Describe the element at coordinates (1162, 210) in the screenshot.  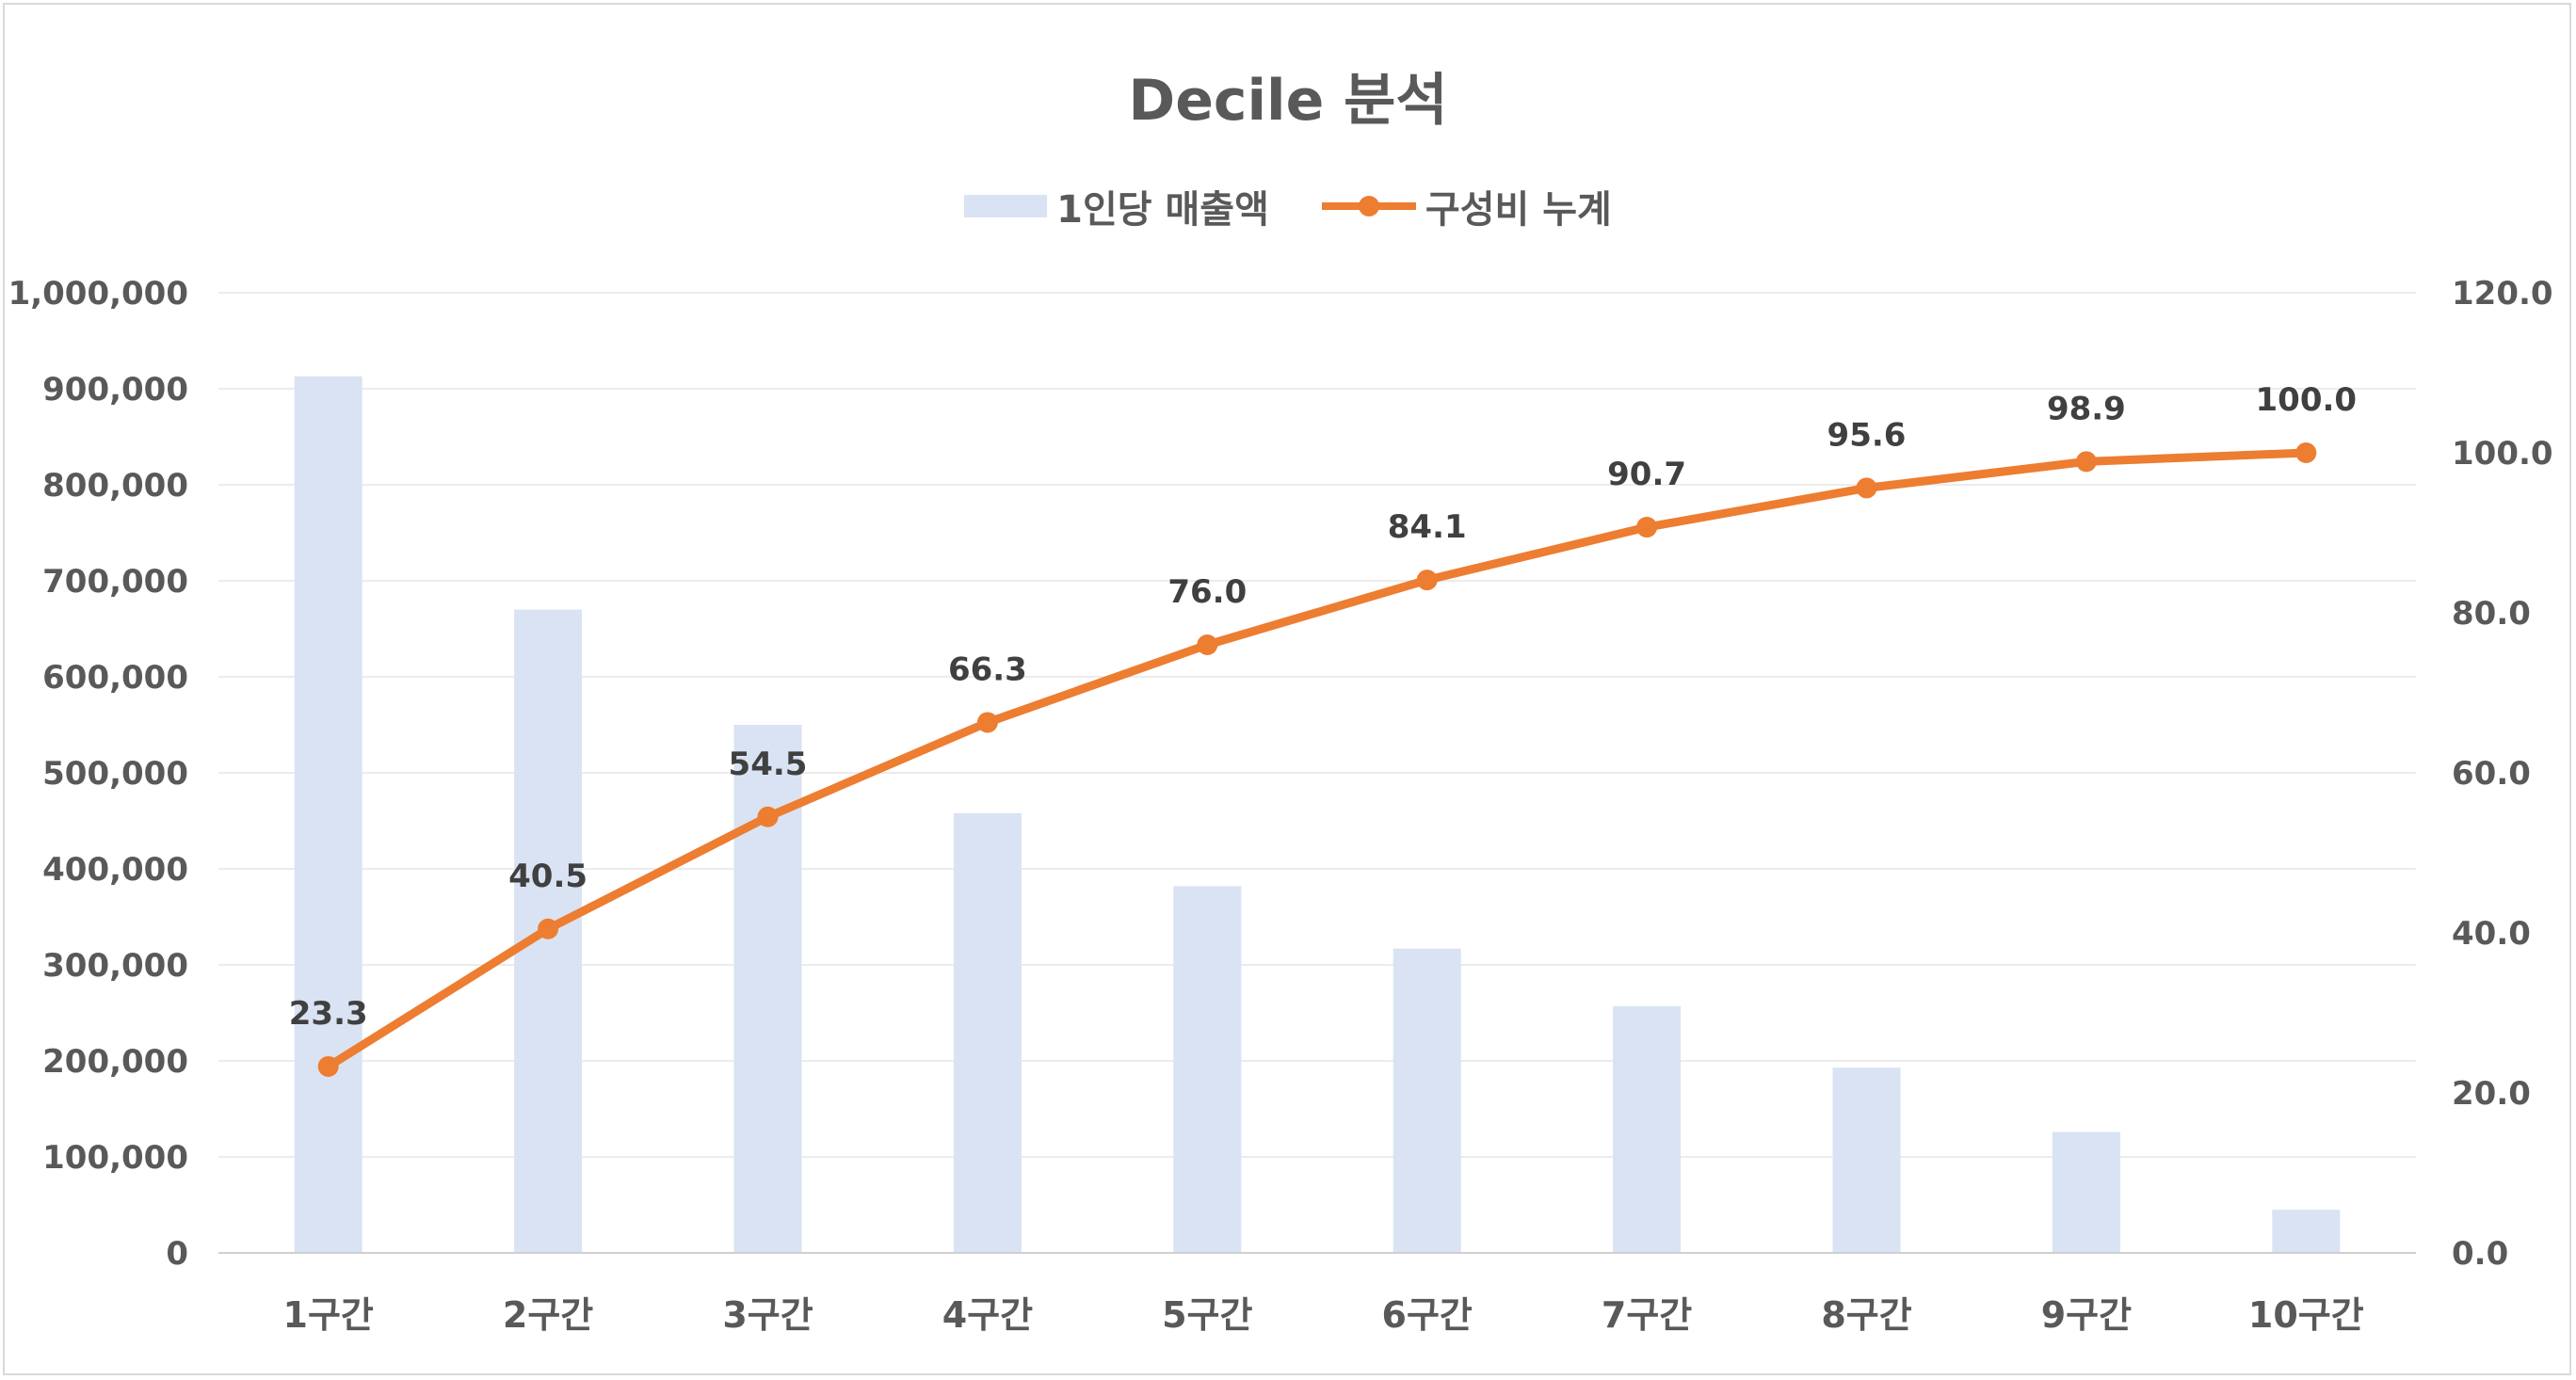
I see `legend-label-bar: 1인당 매출액` at that location.